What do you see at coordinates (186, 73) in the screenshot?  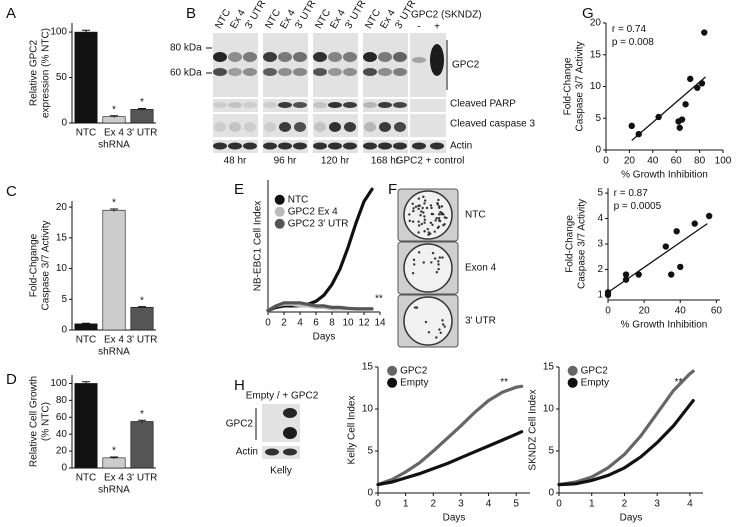 I see `marker-label: 60 kDa` at bounding box center [186, 73].